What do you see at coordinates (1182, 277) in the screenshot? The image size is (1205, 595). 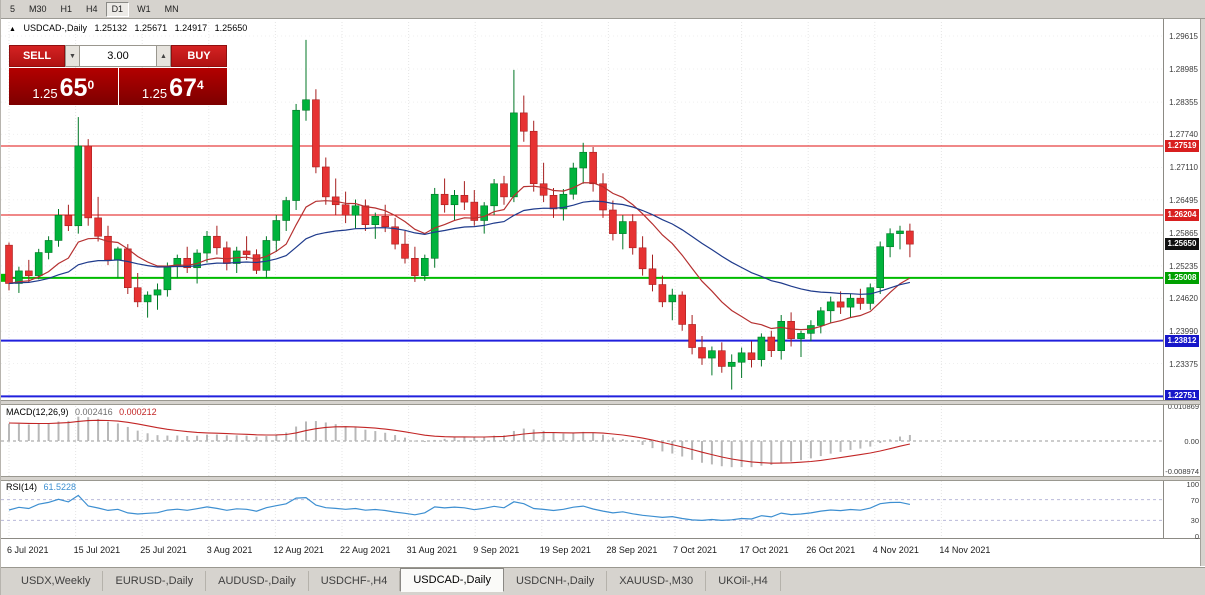 I see `price-level-badge: 1.25008` at bounding box center [1182, 277].